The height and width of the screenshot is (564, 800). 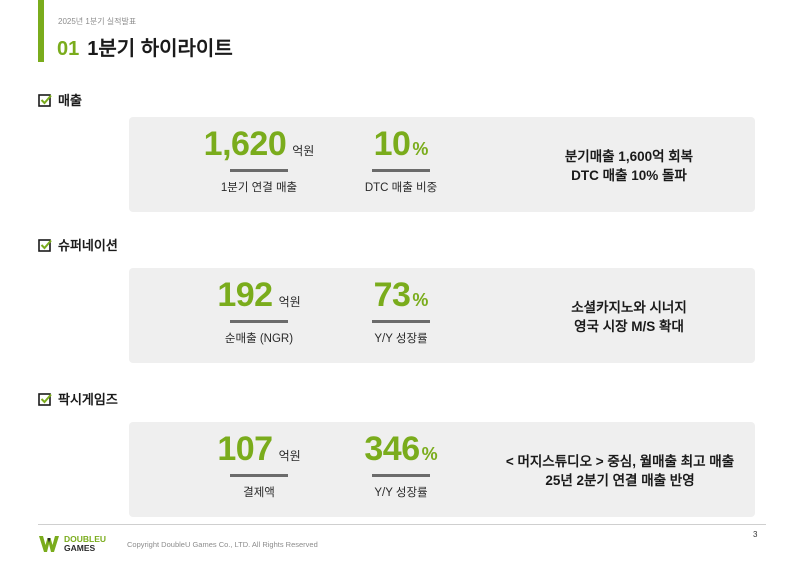 I want to click on metric-yoy-growth: 346 % Y/Y 성장률, so click(x=401, y=465).